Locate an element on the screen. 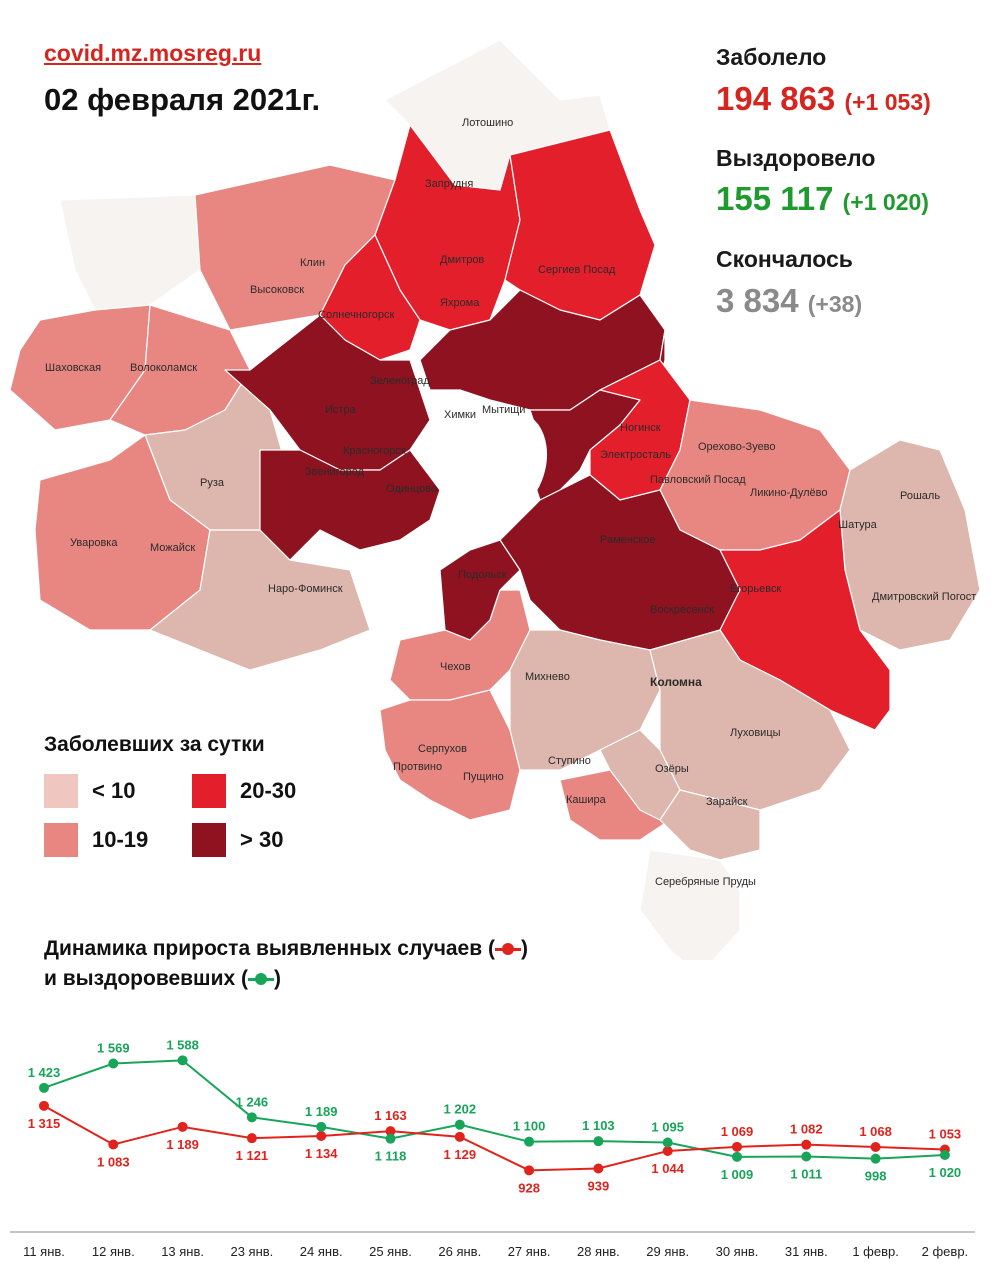 The width and height of the screenshot is (994, 1280). died-delta: (+38) is located at coordinates (835, 304).